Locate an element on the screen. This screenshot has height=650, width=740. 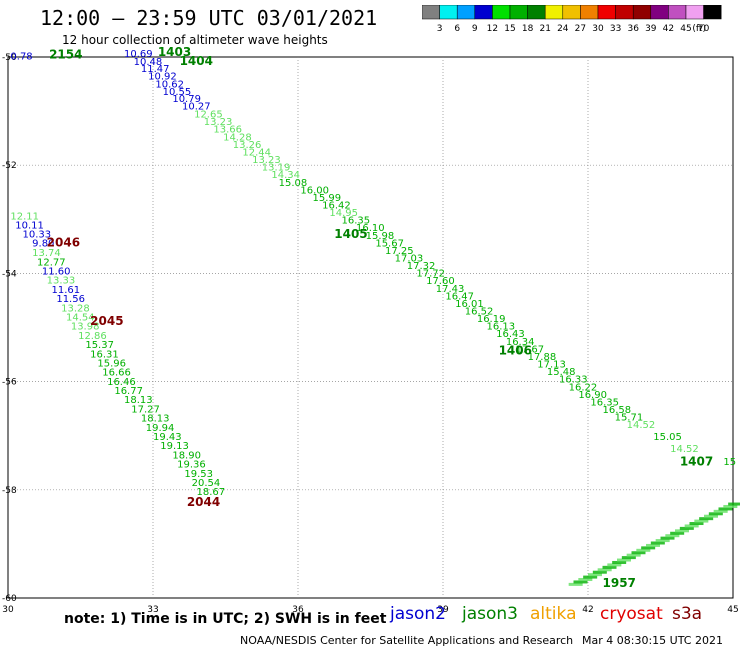
wave-height-value: 18.67 is located at coordinates (211, 492).